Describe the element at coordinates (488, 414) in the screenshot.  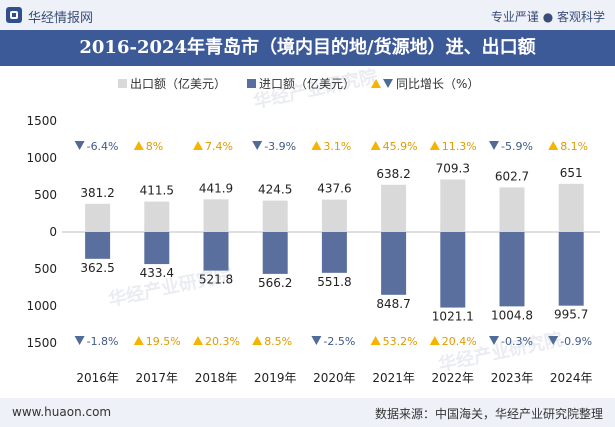
I see `footer-source: 数据来源：中国海关，华经产业研究院整理` at that location.